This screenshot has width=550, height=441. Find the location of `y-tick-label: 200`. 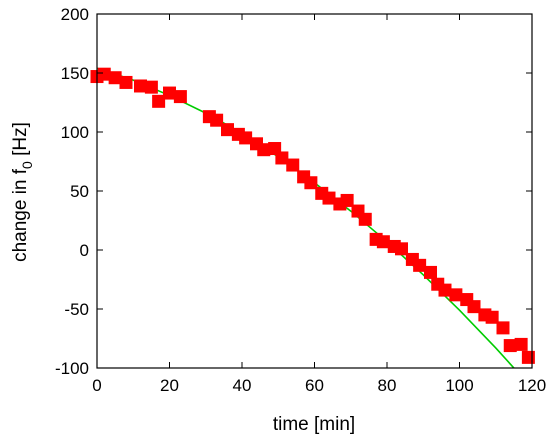

y-tick-label: 200 is located at coordinates (75, 14).